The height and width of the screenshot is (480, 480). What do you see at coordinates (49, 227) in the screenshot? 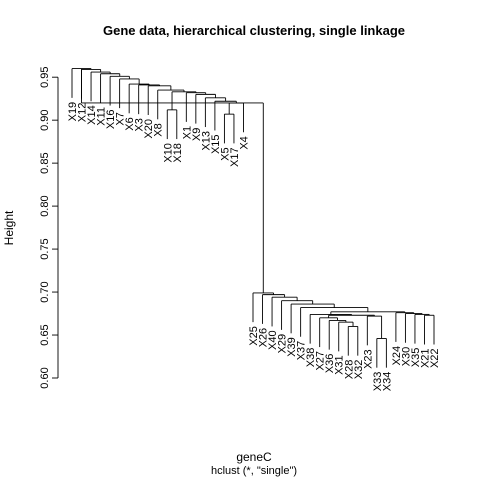
I see `y-axis: 0.60 0.65 0.70 0.75 0.80 0.85 0.90 0.95` at bounding box center [49, 227].